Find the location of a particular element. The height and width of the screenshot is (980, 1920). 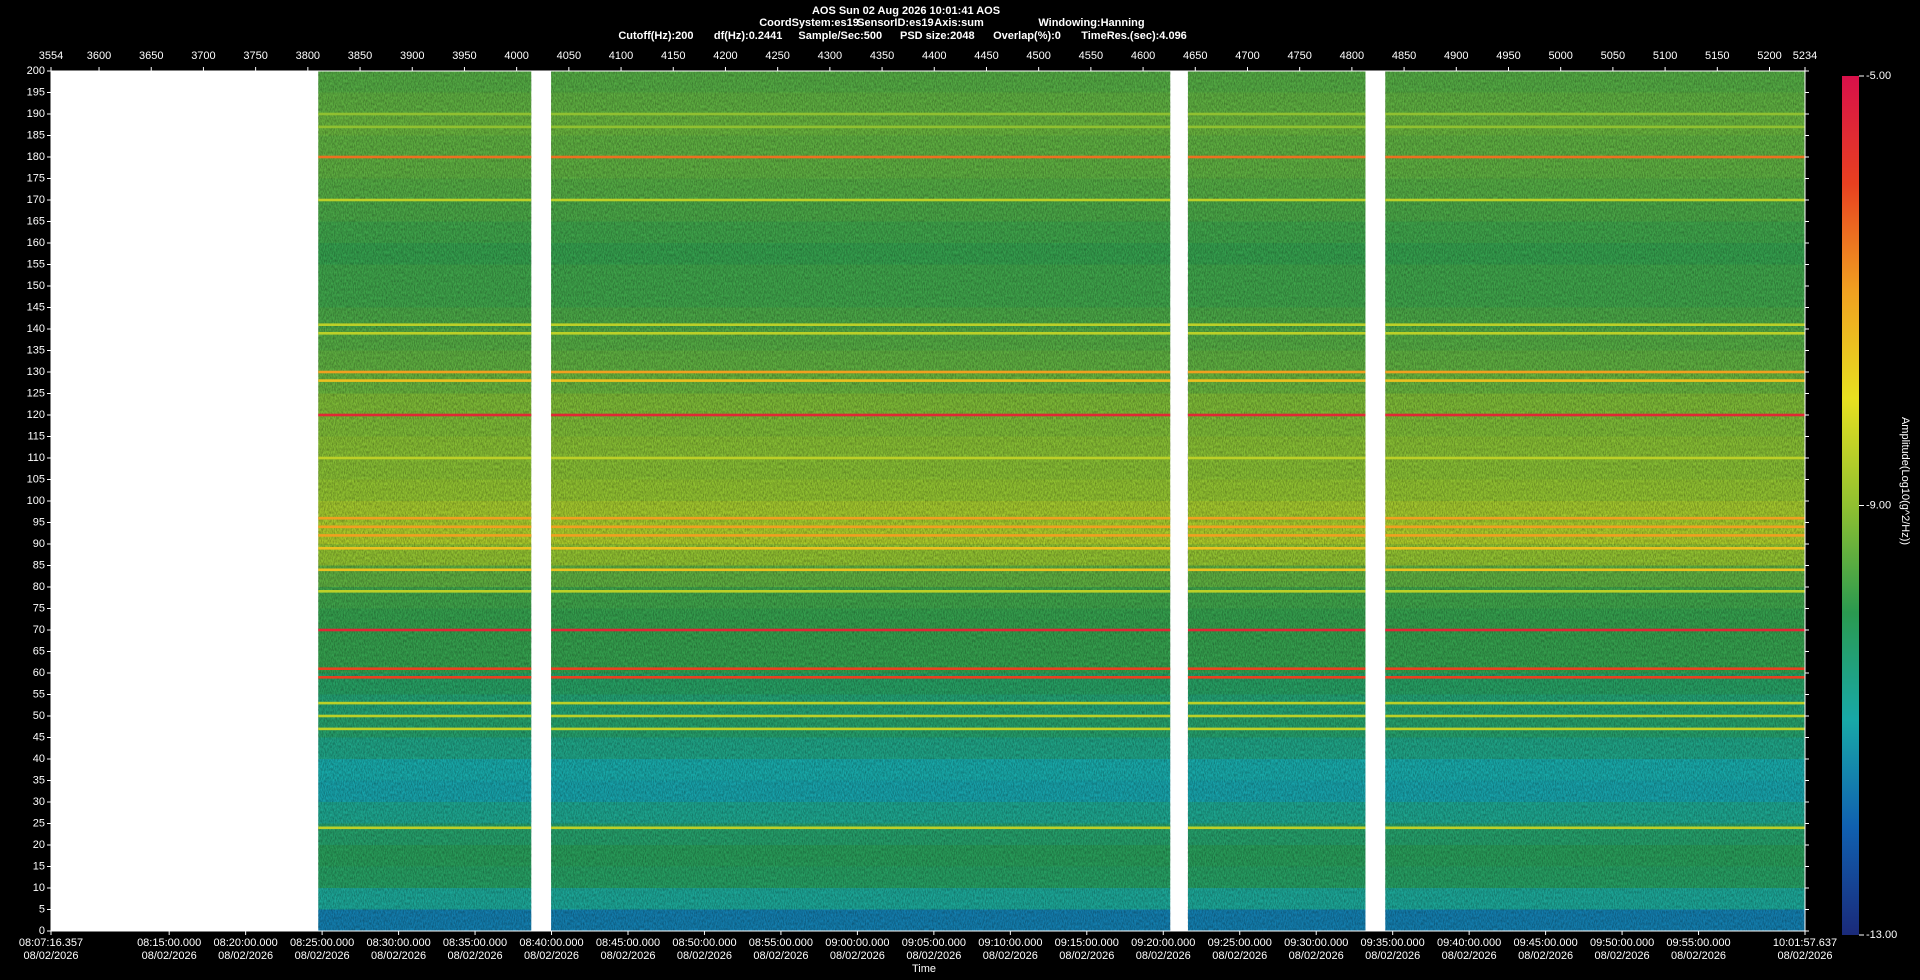

y-tick-label: 170 is located at coordinates (36, 200).